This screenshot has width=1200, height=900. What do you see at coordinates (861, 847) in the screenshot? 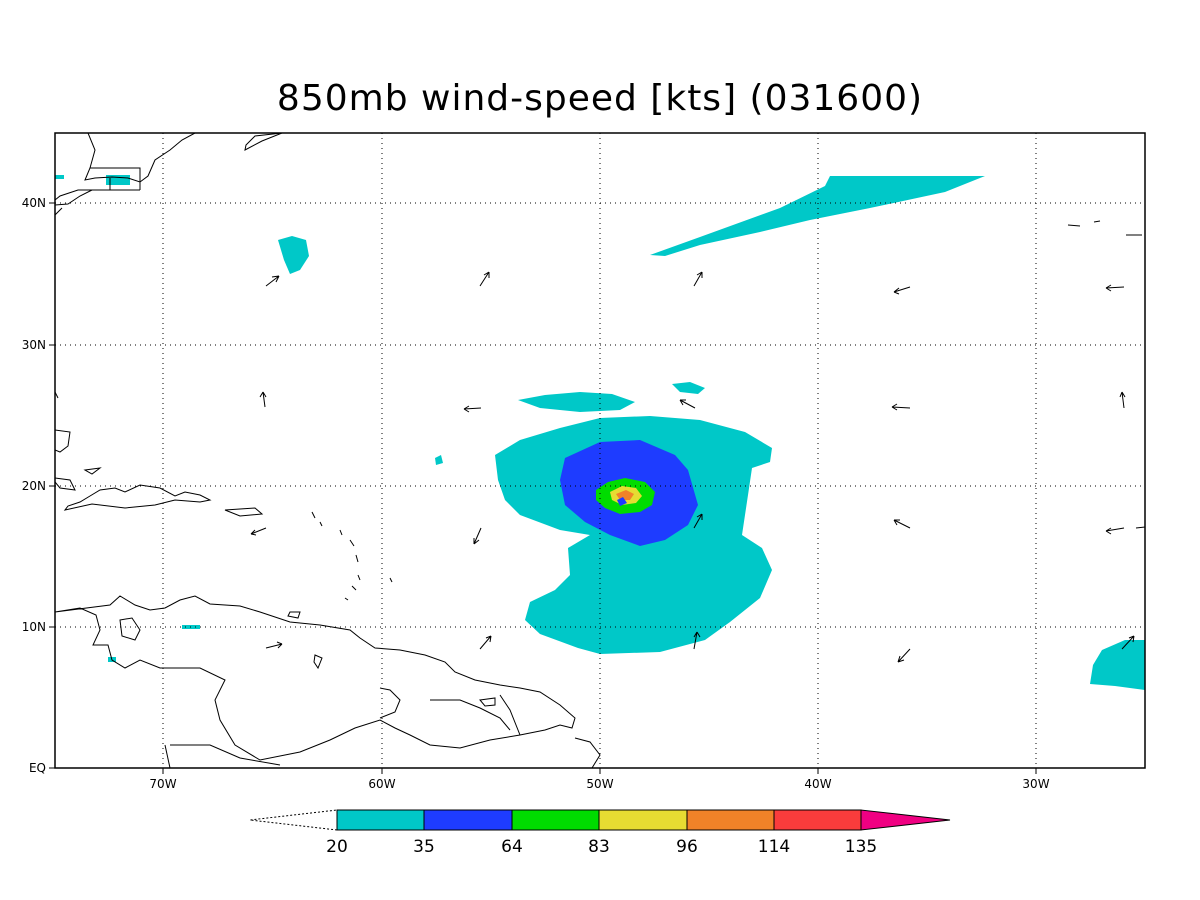
I see `colorbar-label: 135` at bounding box center [861, 847].